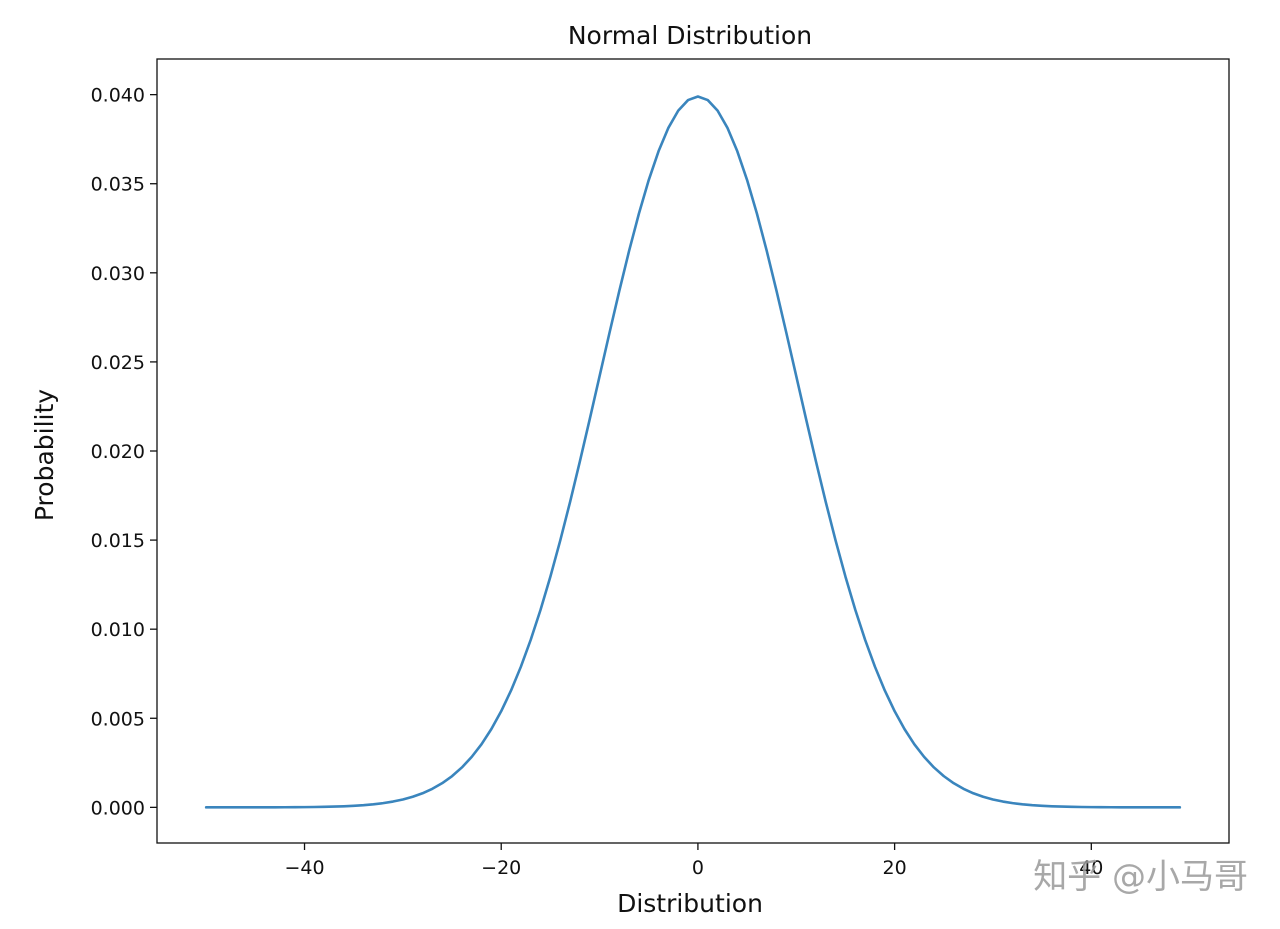  What do you see at coordinates (1091, 868) in the screenshot?
I see `x-tick-label: 40` at bounding box center [1091, 868].